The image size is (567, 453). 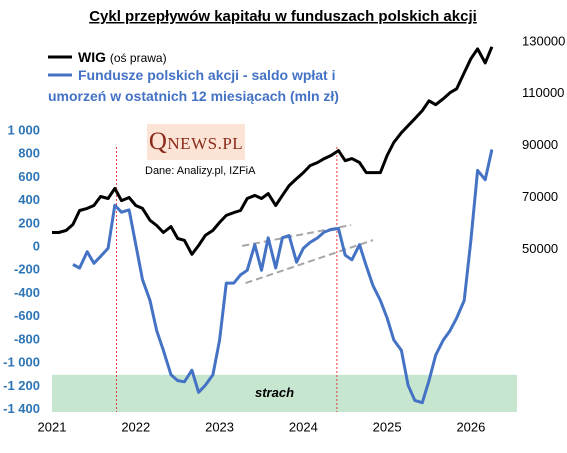 I want to click on y-tick-label: 200, so click(x=29, y=222).